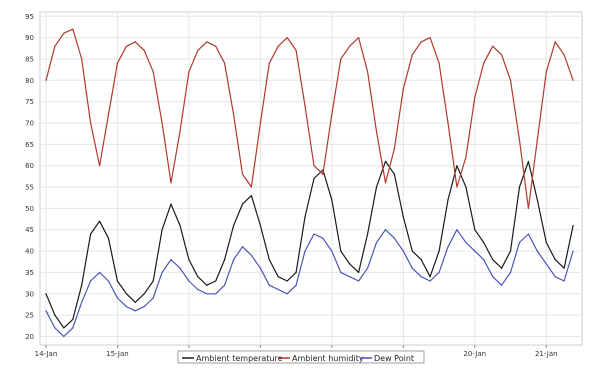 This screenshot has width=592, height=375. What do you see at coordinates (29, 252) in the screenshot?
I see `y-tick-label: 40` at bounding box center [29, 252].